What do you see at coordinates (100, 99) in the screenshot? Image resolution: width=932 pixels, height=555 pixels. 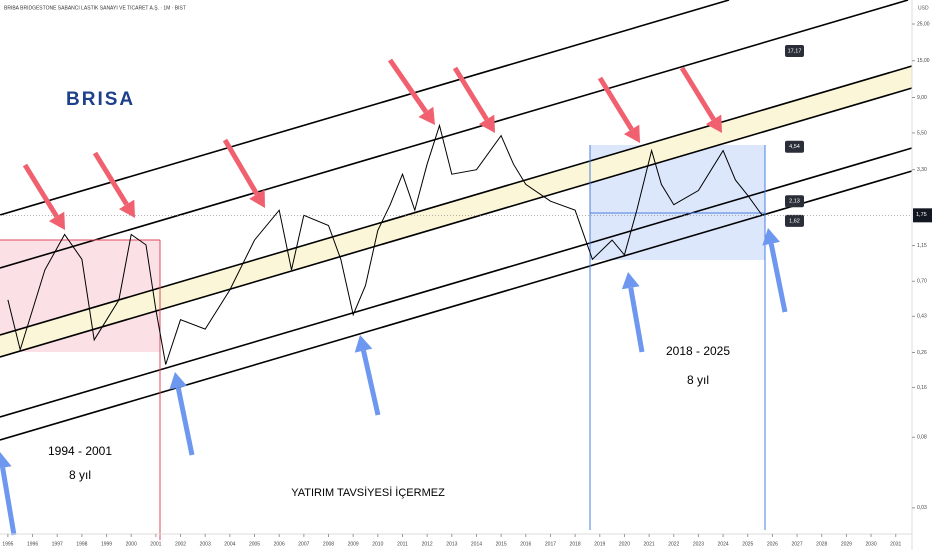 I see `logo: BRISA` at bounding box center [100, 99].